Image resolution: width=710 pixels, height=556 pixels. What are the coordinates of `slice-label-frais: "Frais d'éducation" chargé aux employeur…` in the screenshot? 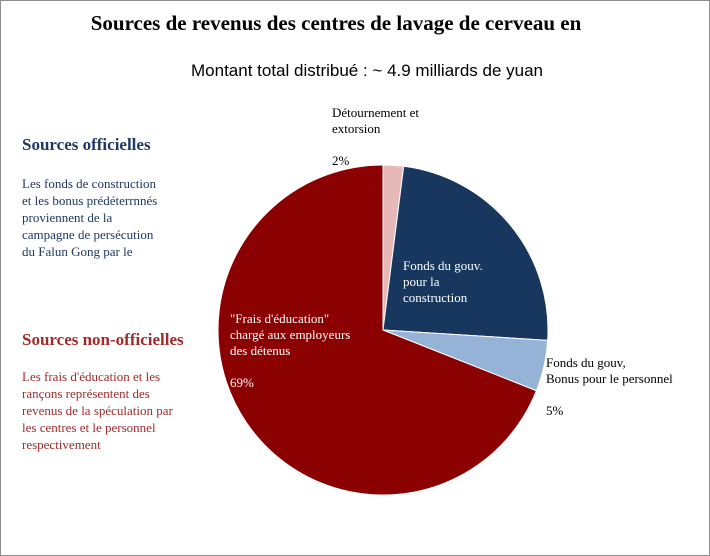 It's located at (290, 343).